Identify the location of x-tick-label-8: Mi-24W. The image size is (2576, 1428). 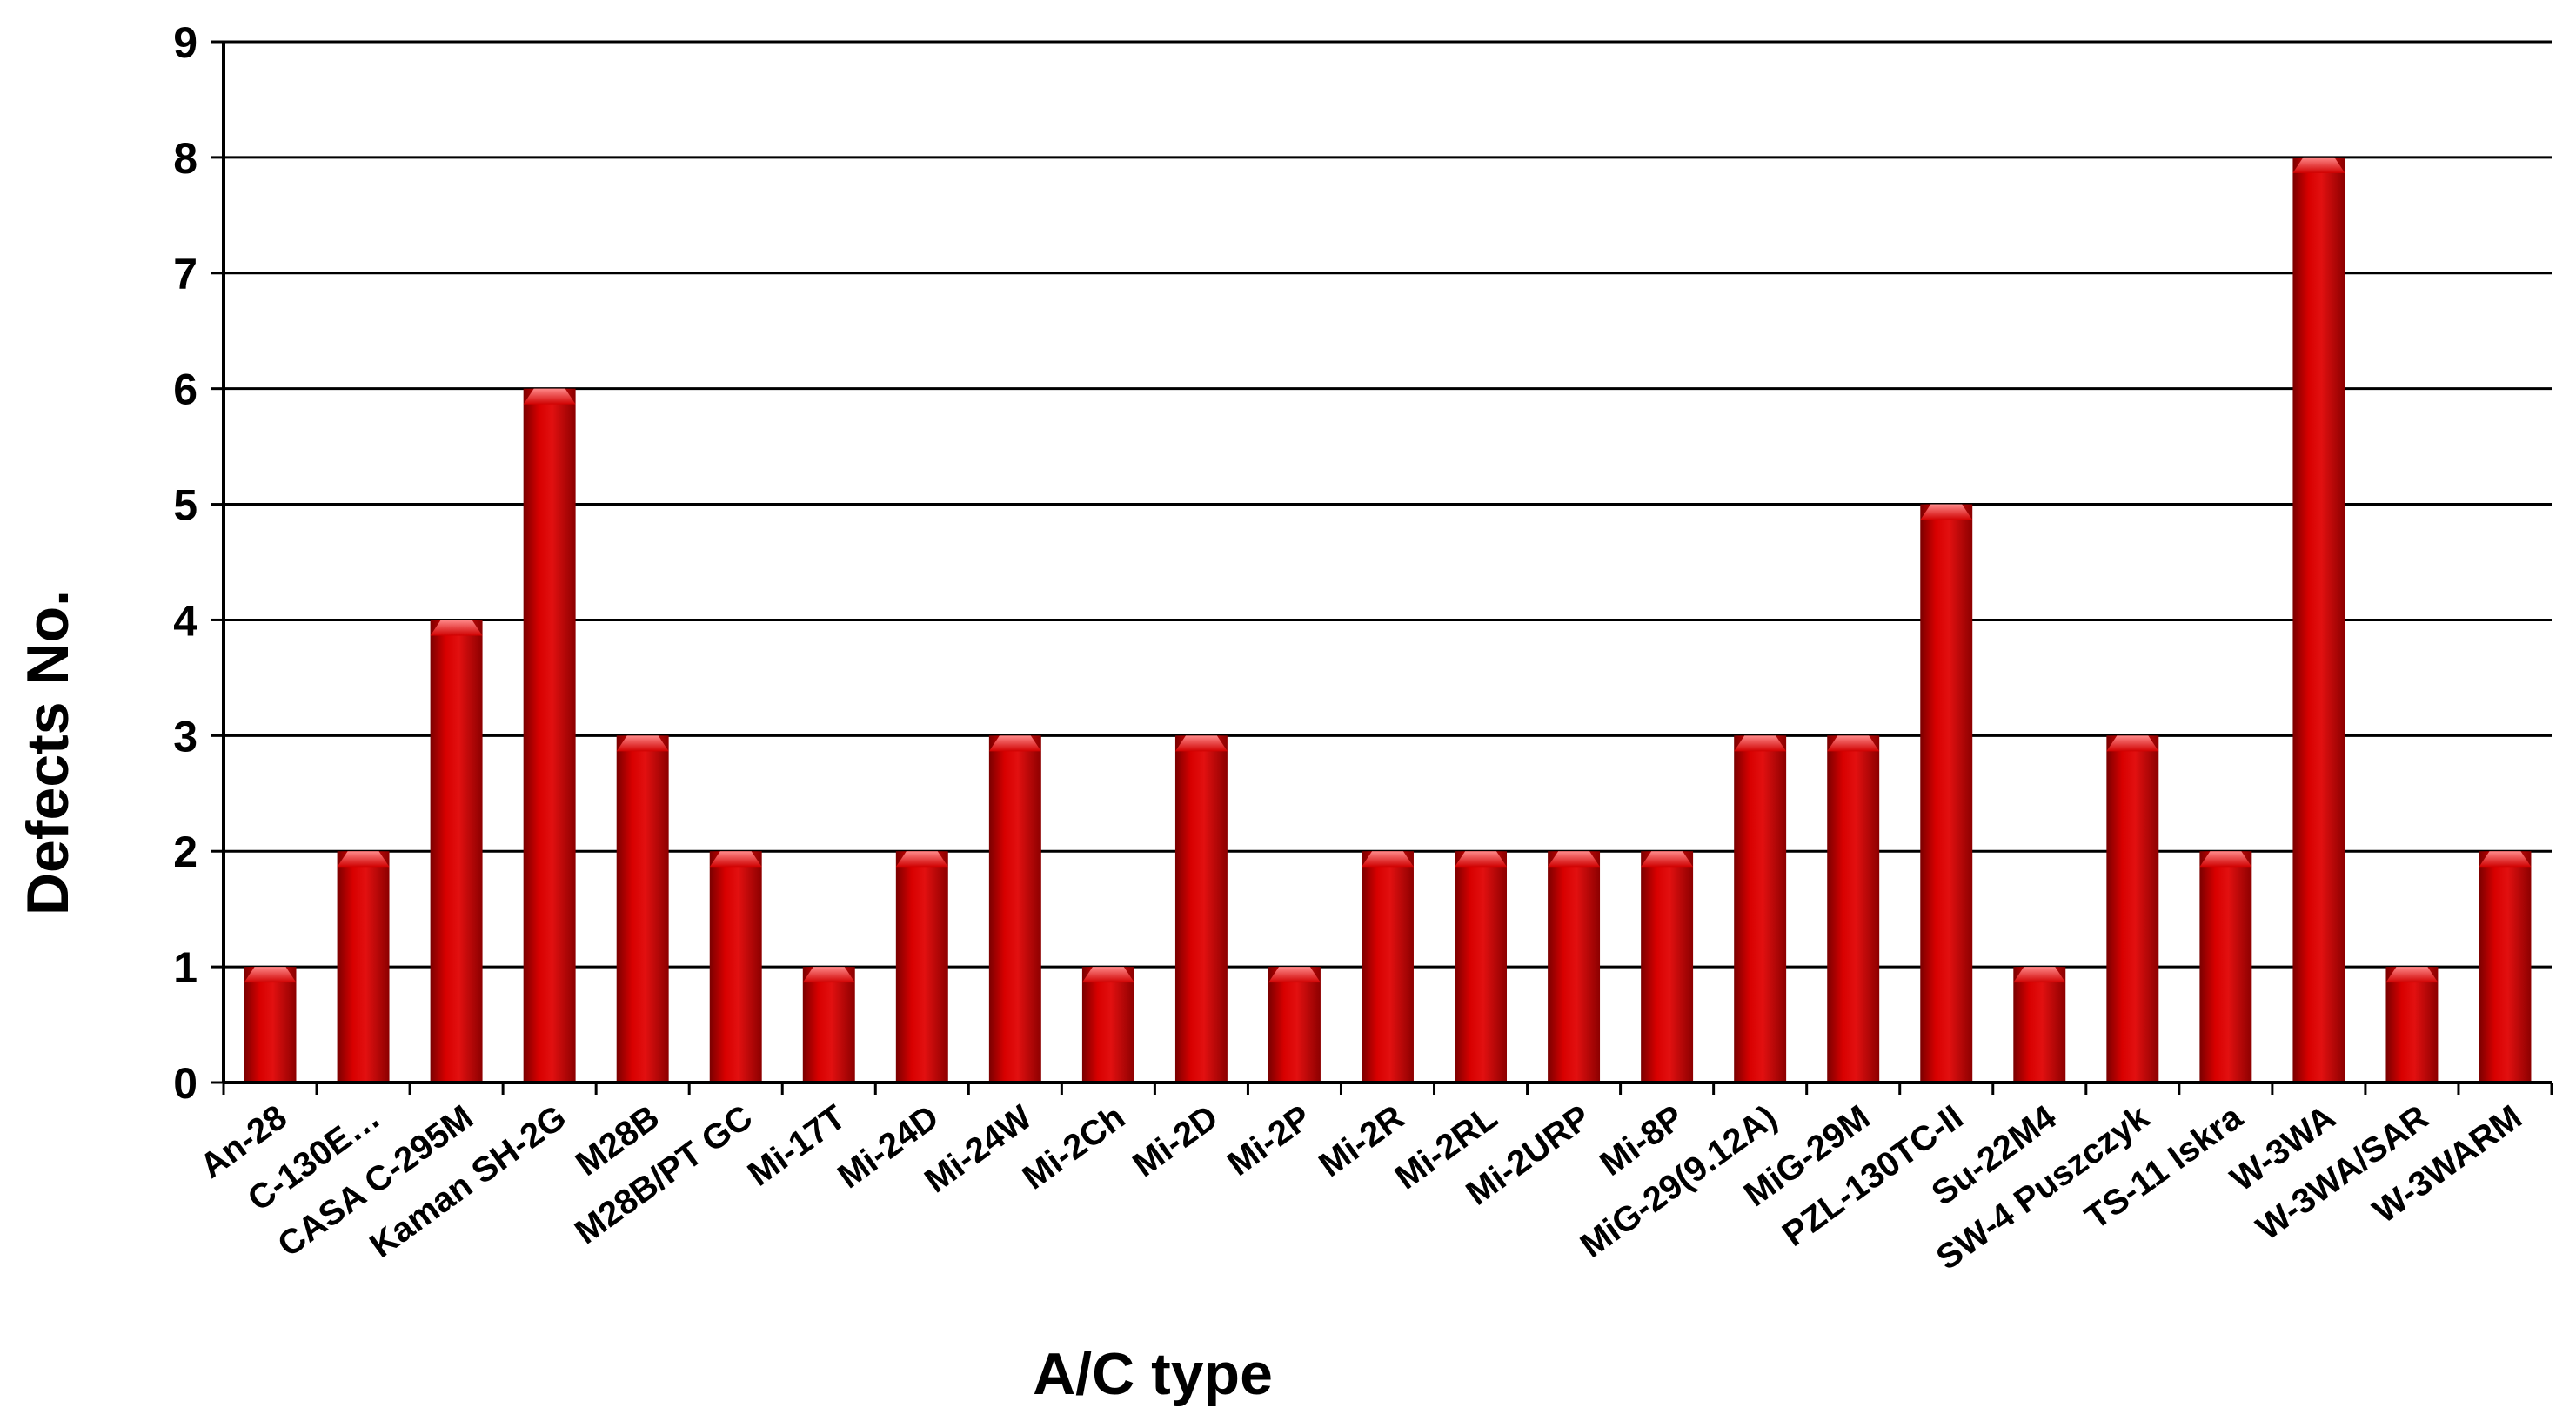
(978, 1149).